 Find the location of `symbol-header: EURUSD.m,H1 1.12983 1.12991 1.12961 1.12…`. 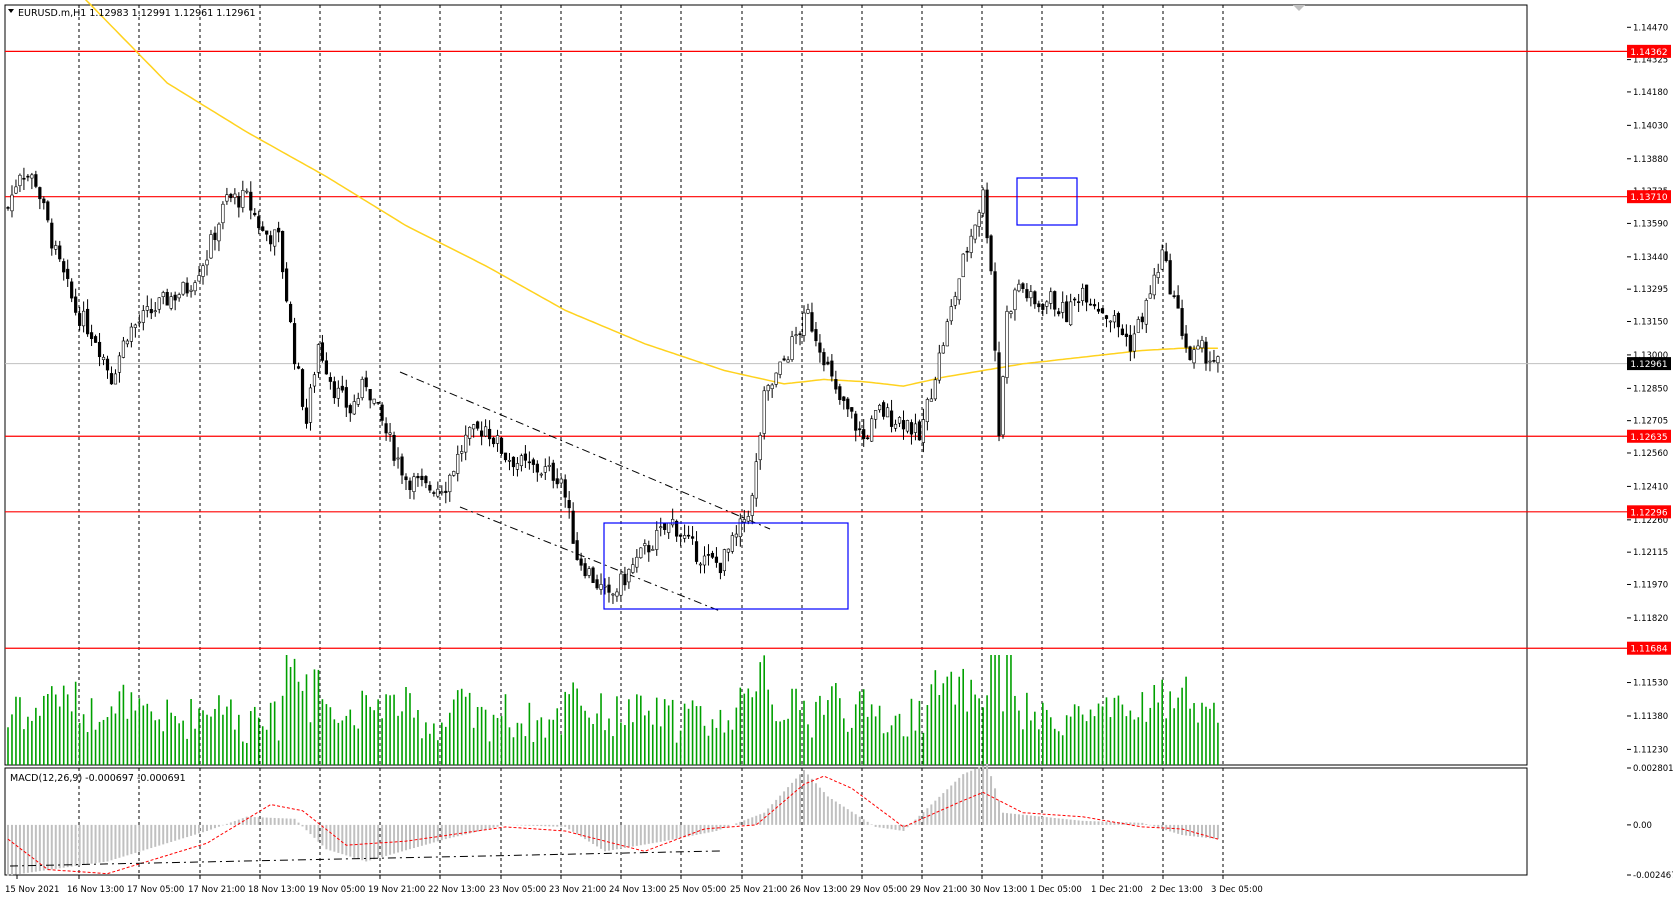

symbol-header: EURUSD.m,H1 1.12983 1.12991 1.12961 1.12… is located at coordinates (132, 13).